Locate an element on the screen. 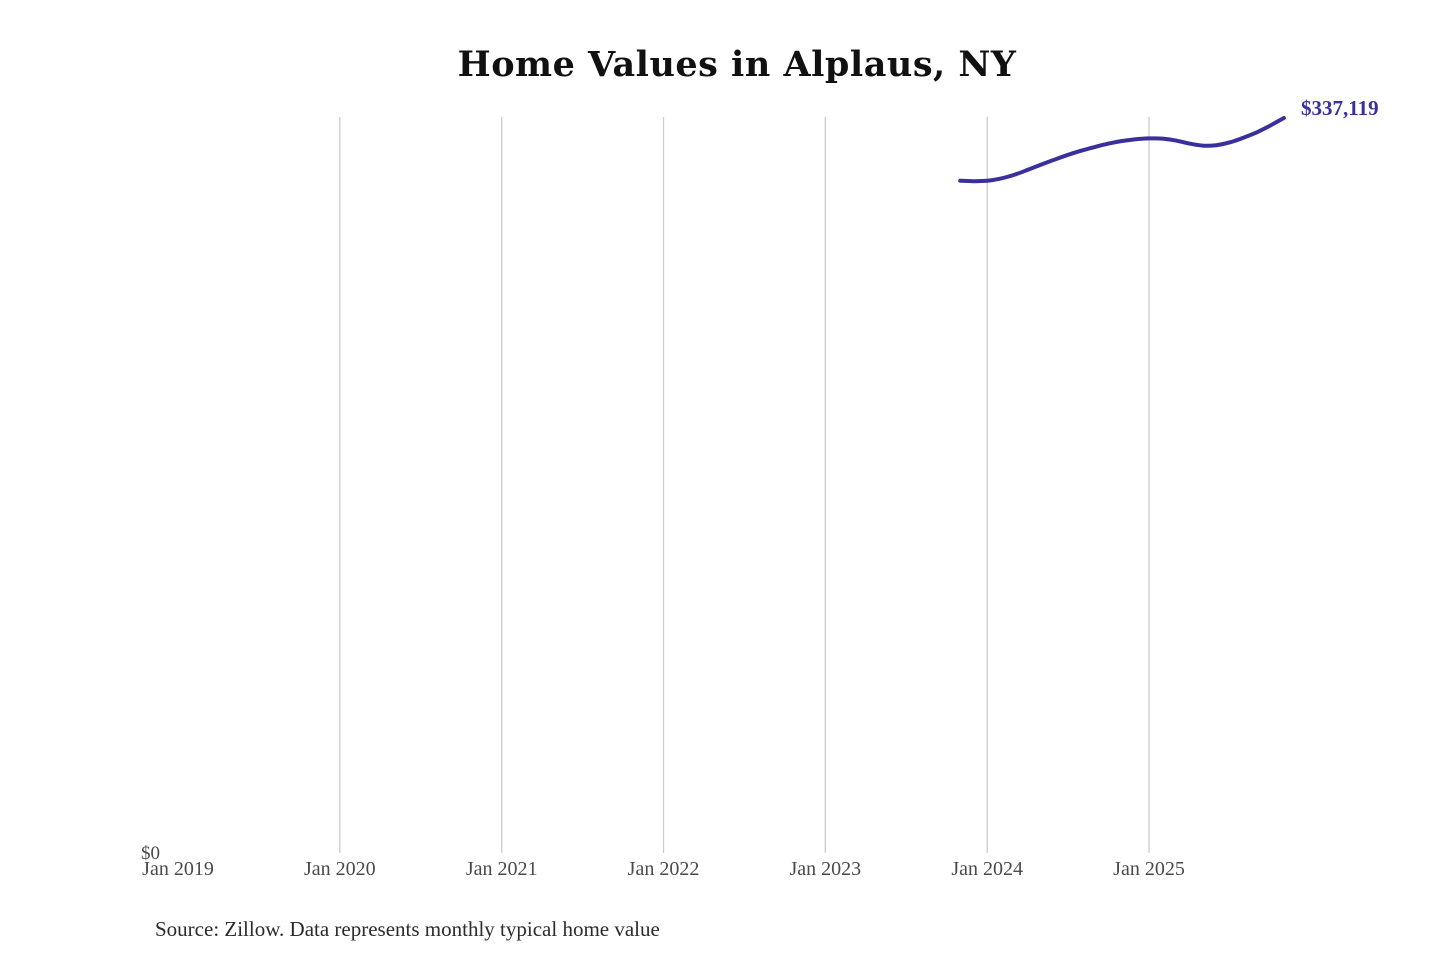 The image size is (1440, 960). x-tick-label: Jan 2025 is located at coordinates (1149, 869).